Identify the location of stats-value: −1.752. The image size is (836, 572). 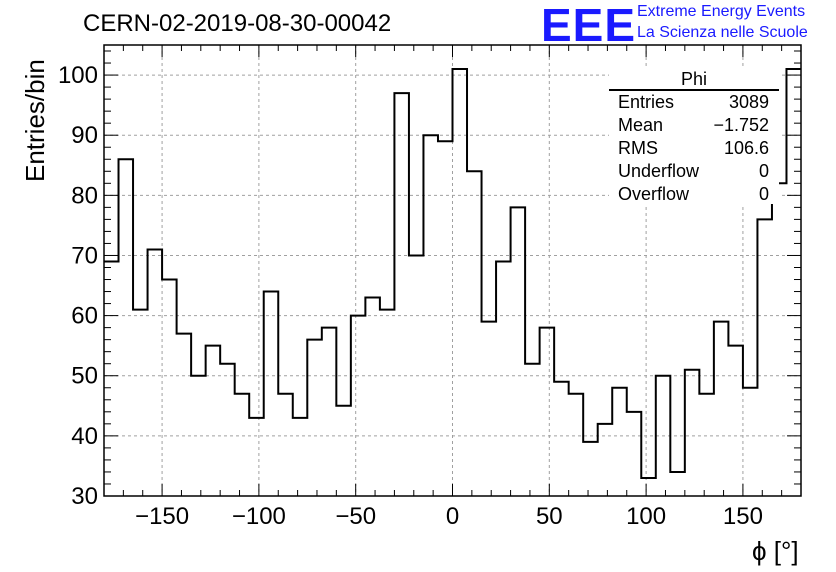
(741, 125).